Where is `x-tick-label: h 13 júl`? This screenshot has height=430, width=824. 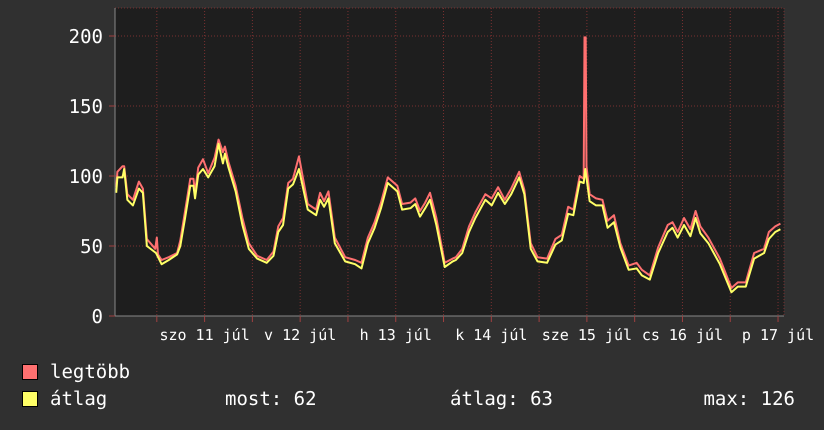 x-tick-label: h 13 júl is located at coordinates (396, 335).